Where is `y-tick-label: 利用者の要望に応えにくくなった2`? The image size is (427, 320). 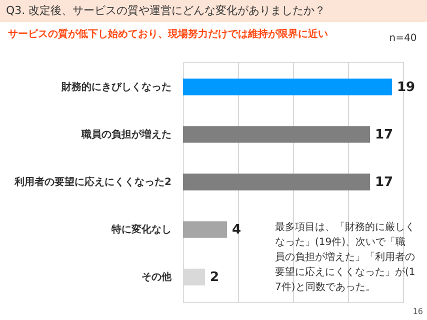 y-tick-label: 利用者の要望に応えにくくなった2 is located at coordinates (93, 182).